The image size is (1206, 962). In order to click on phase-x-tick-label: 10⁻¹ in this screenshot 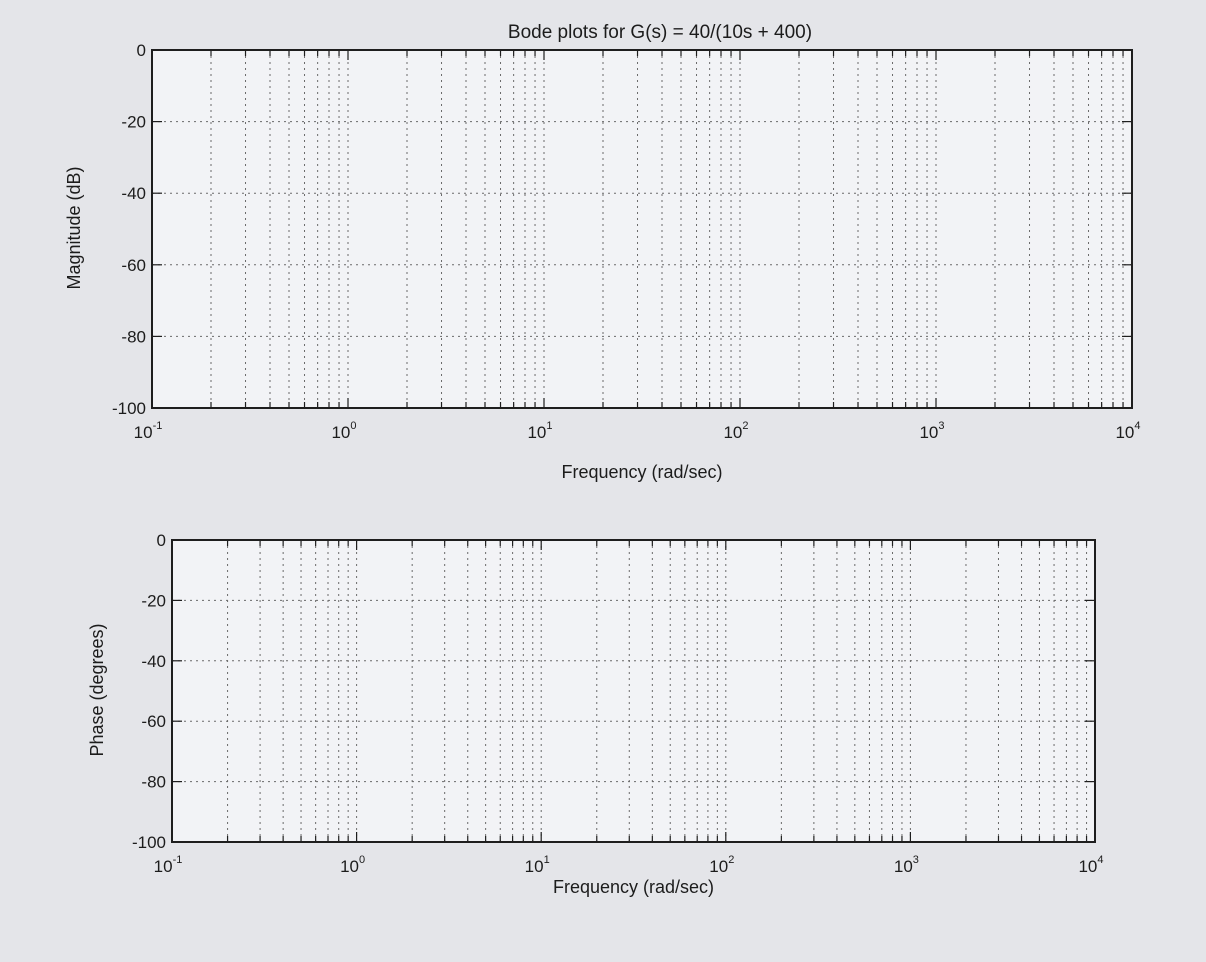, I will do `click(168, 865)`.